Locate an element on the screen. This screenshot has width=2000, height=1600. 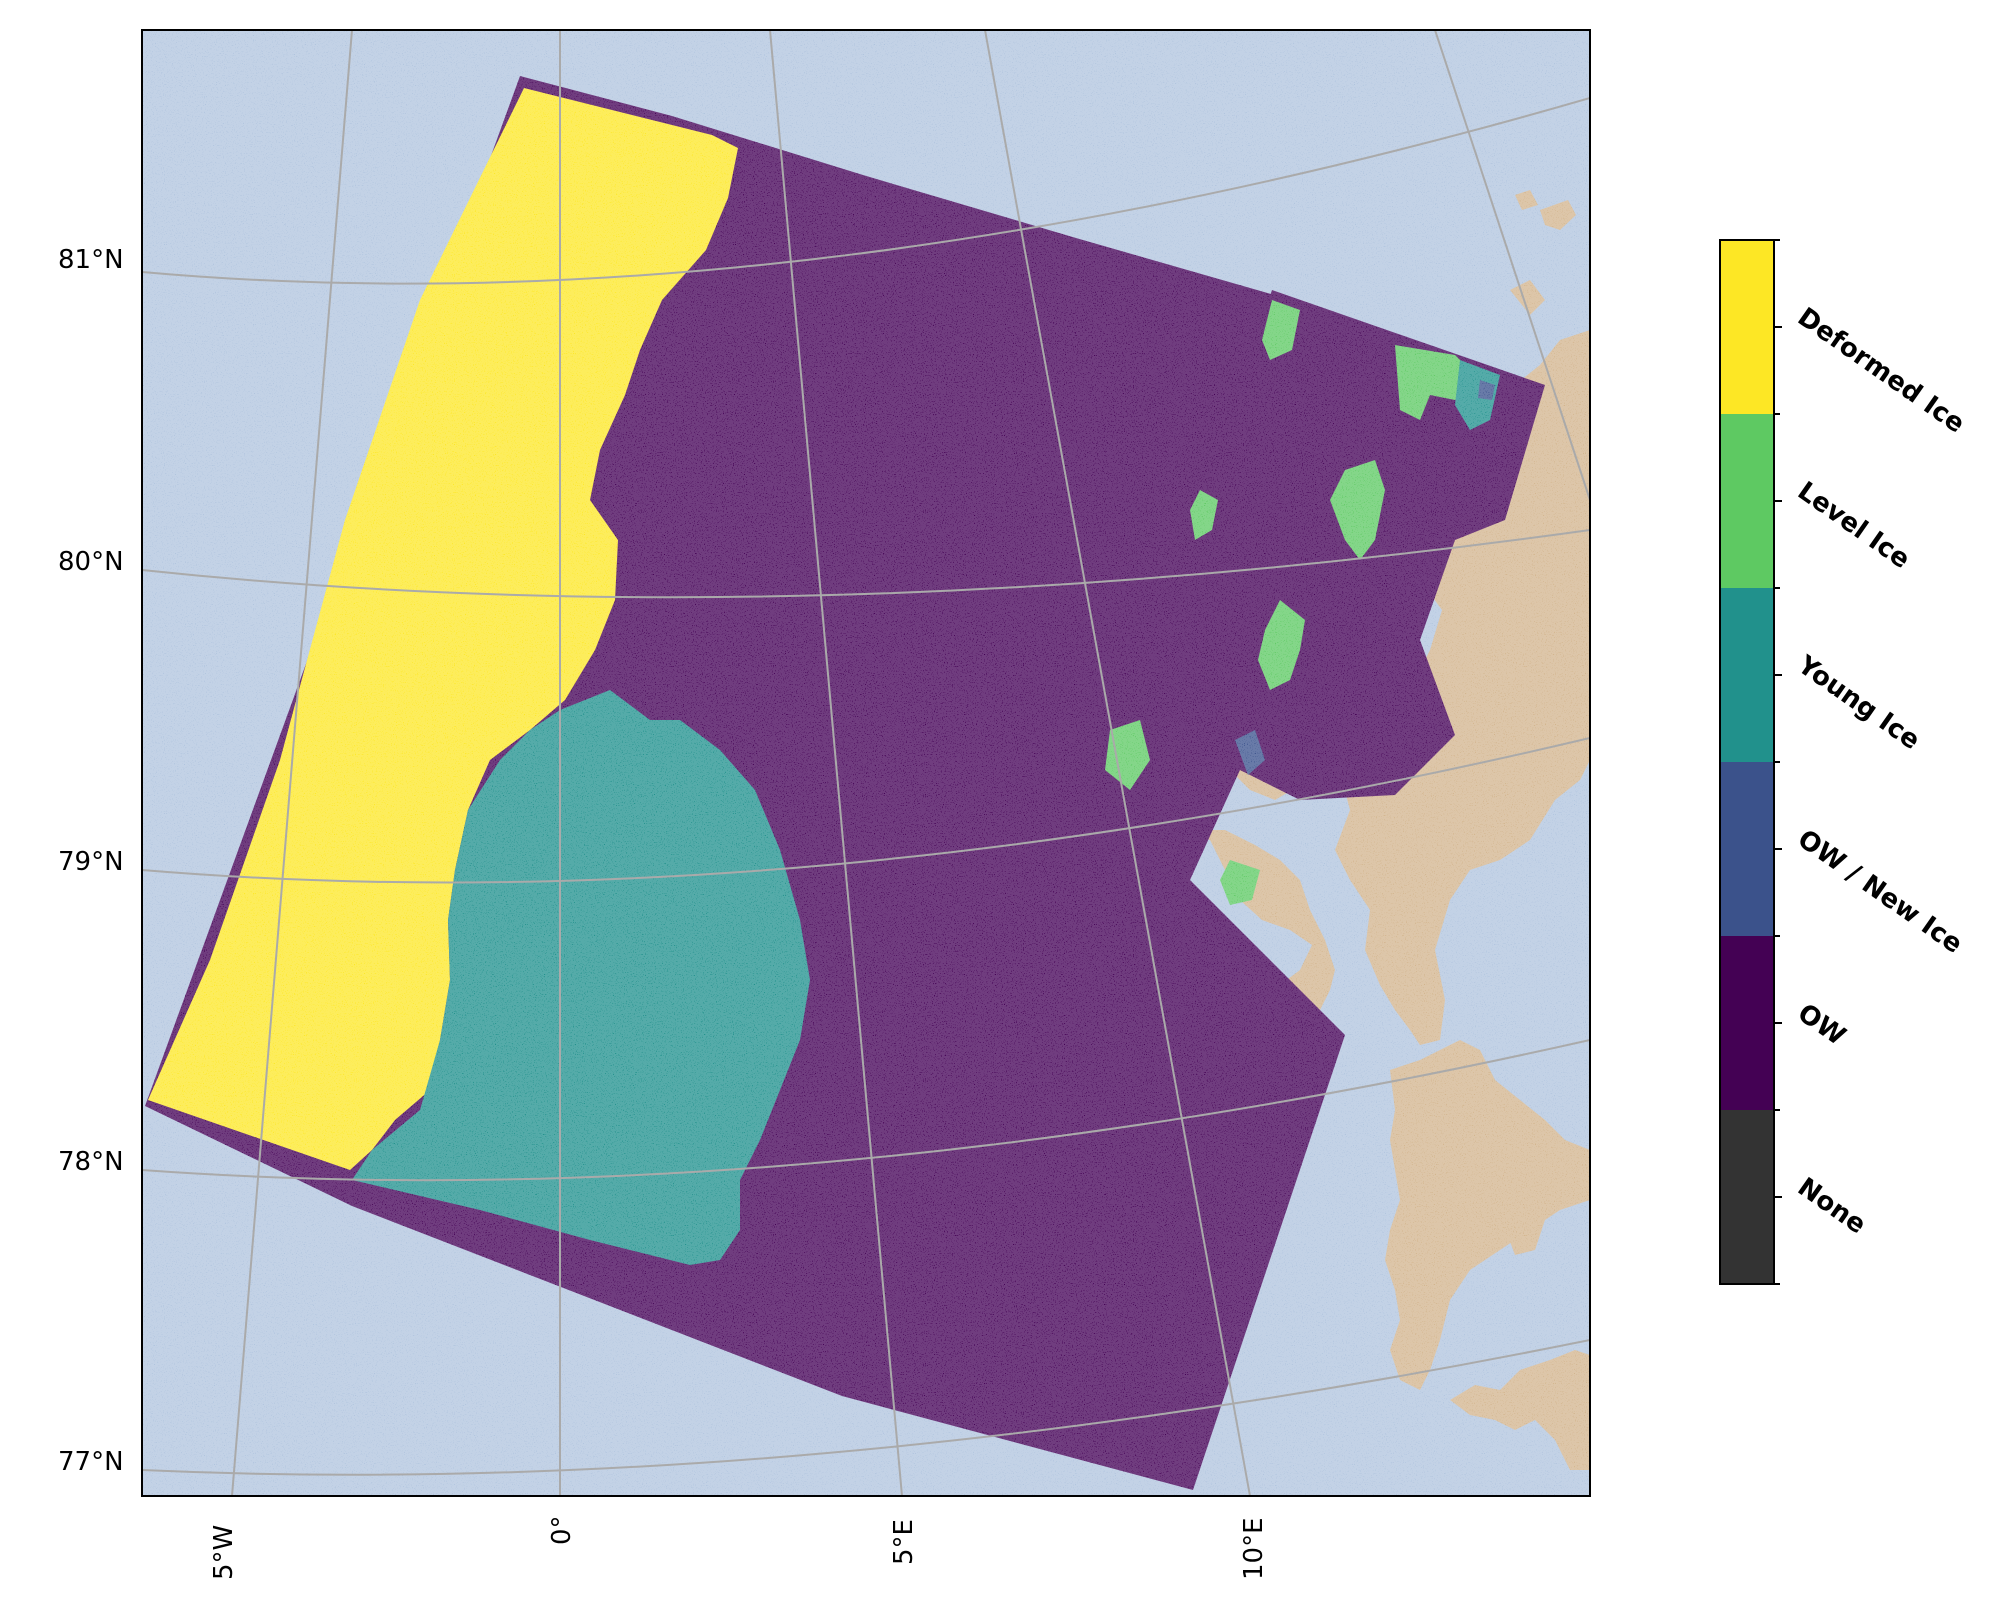
meridian-10e is located at coordinates (1117, 763).